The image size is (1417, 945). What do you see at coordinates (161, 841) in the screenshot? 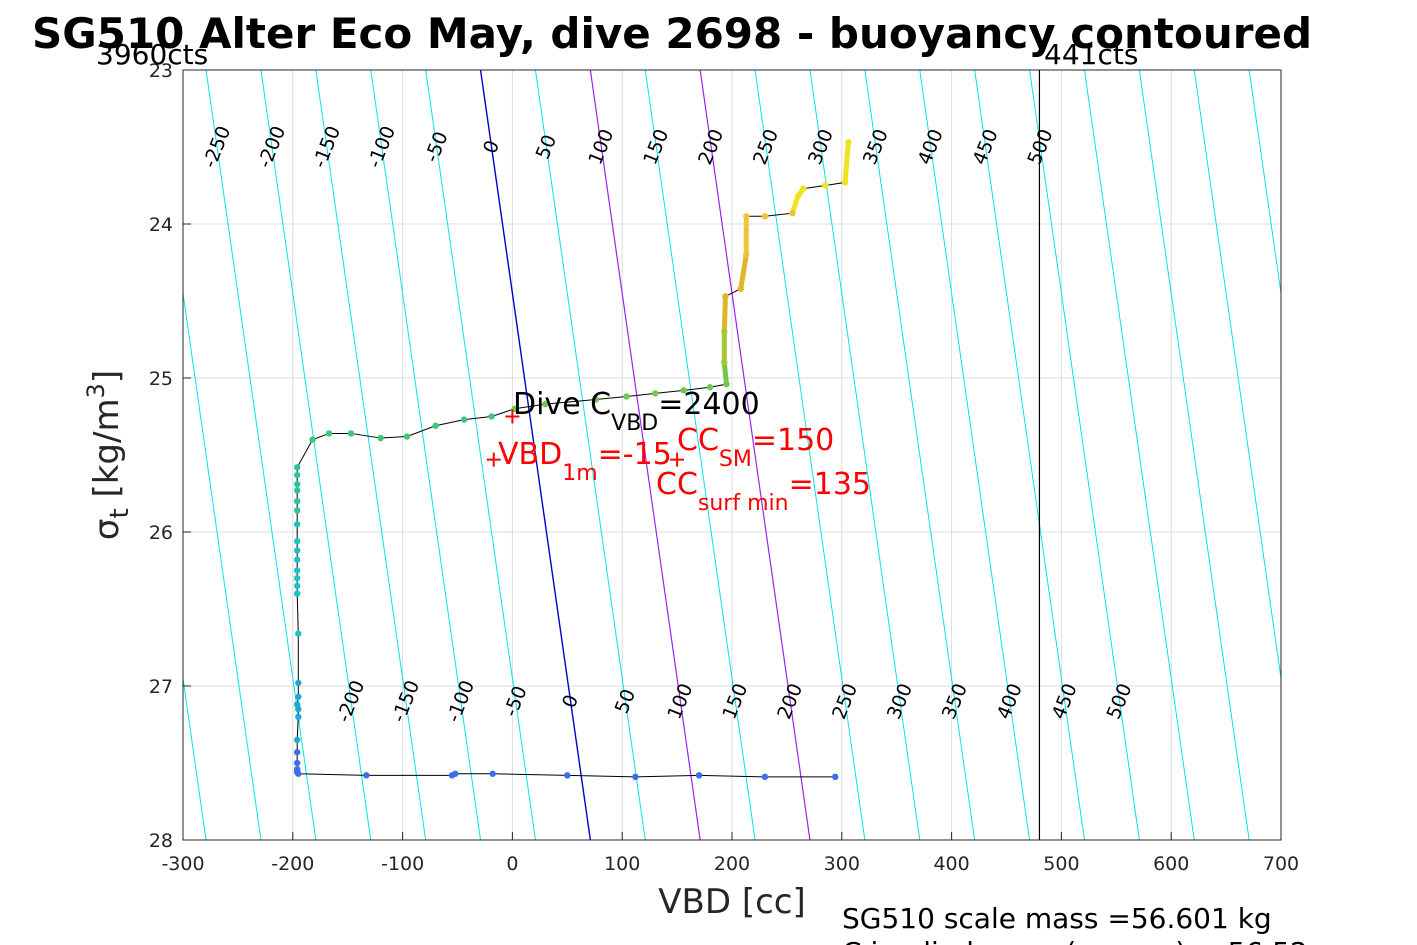
I see `y-tick-label: 28` at bounding box center [161, 841].